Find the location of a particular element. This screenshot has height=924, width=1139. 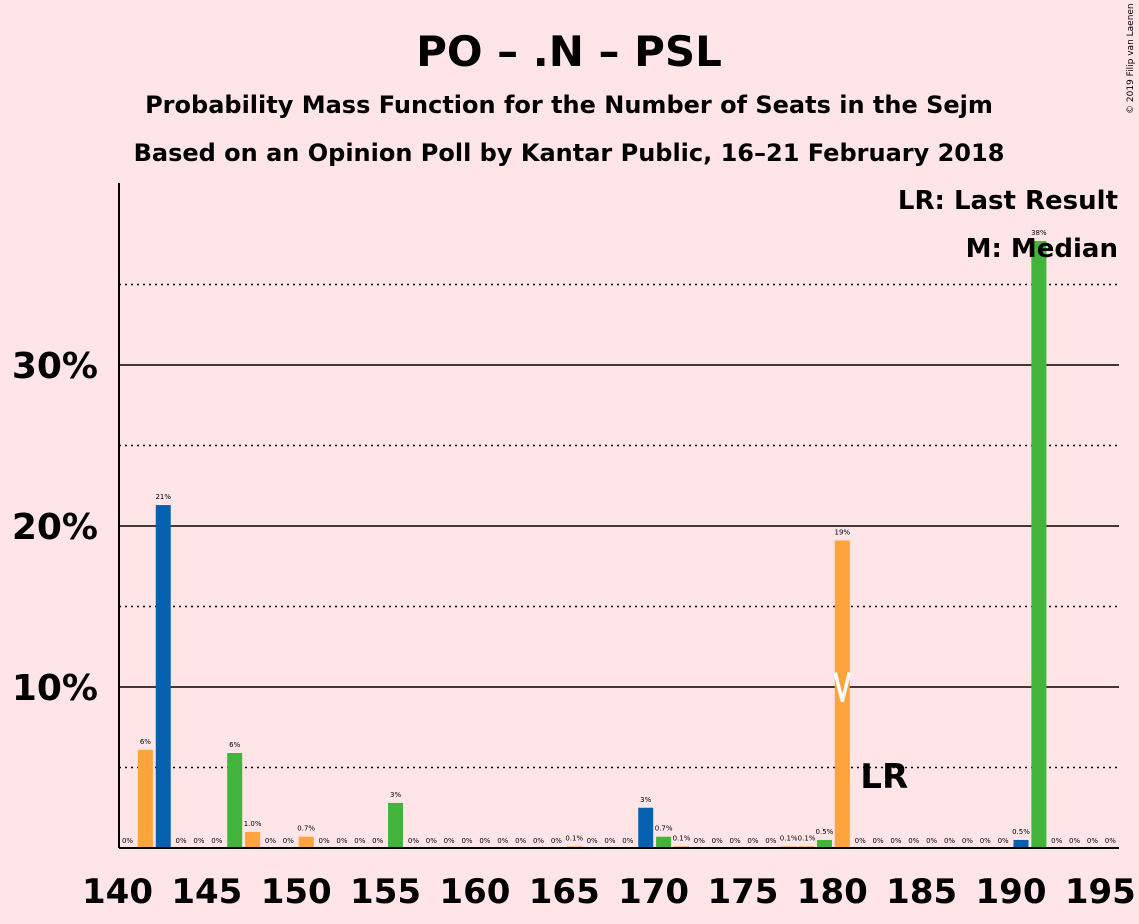

bar-label-seat-149: 0% is located at coordinates (288, 841).